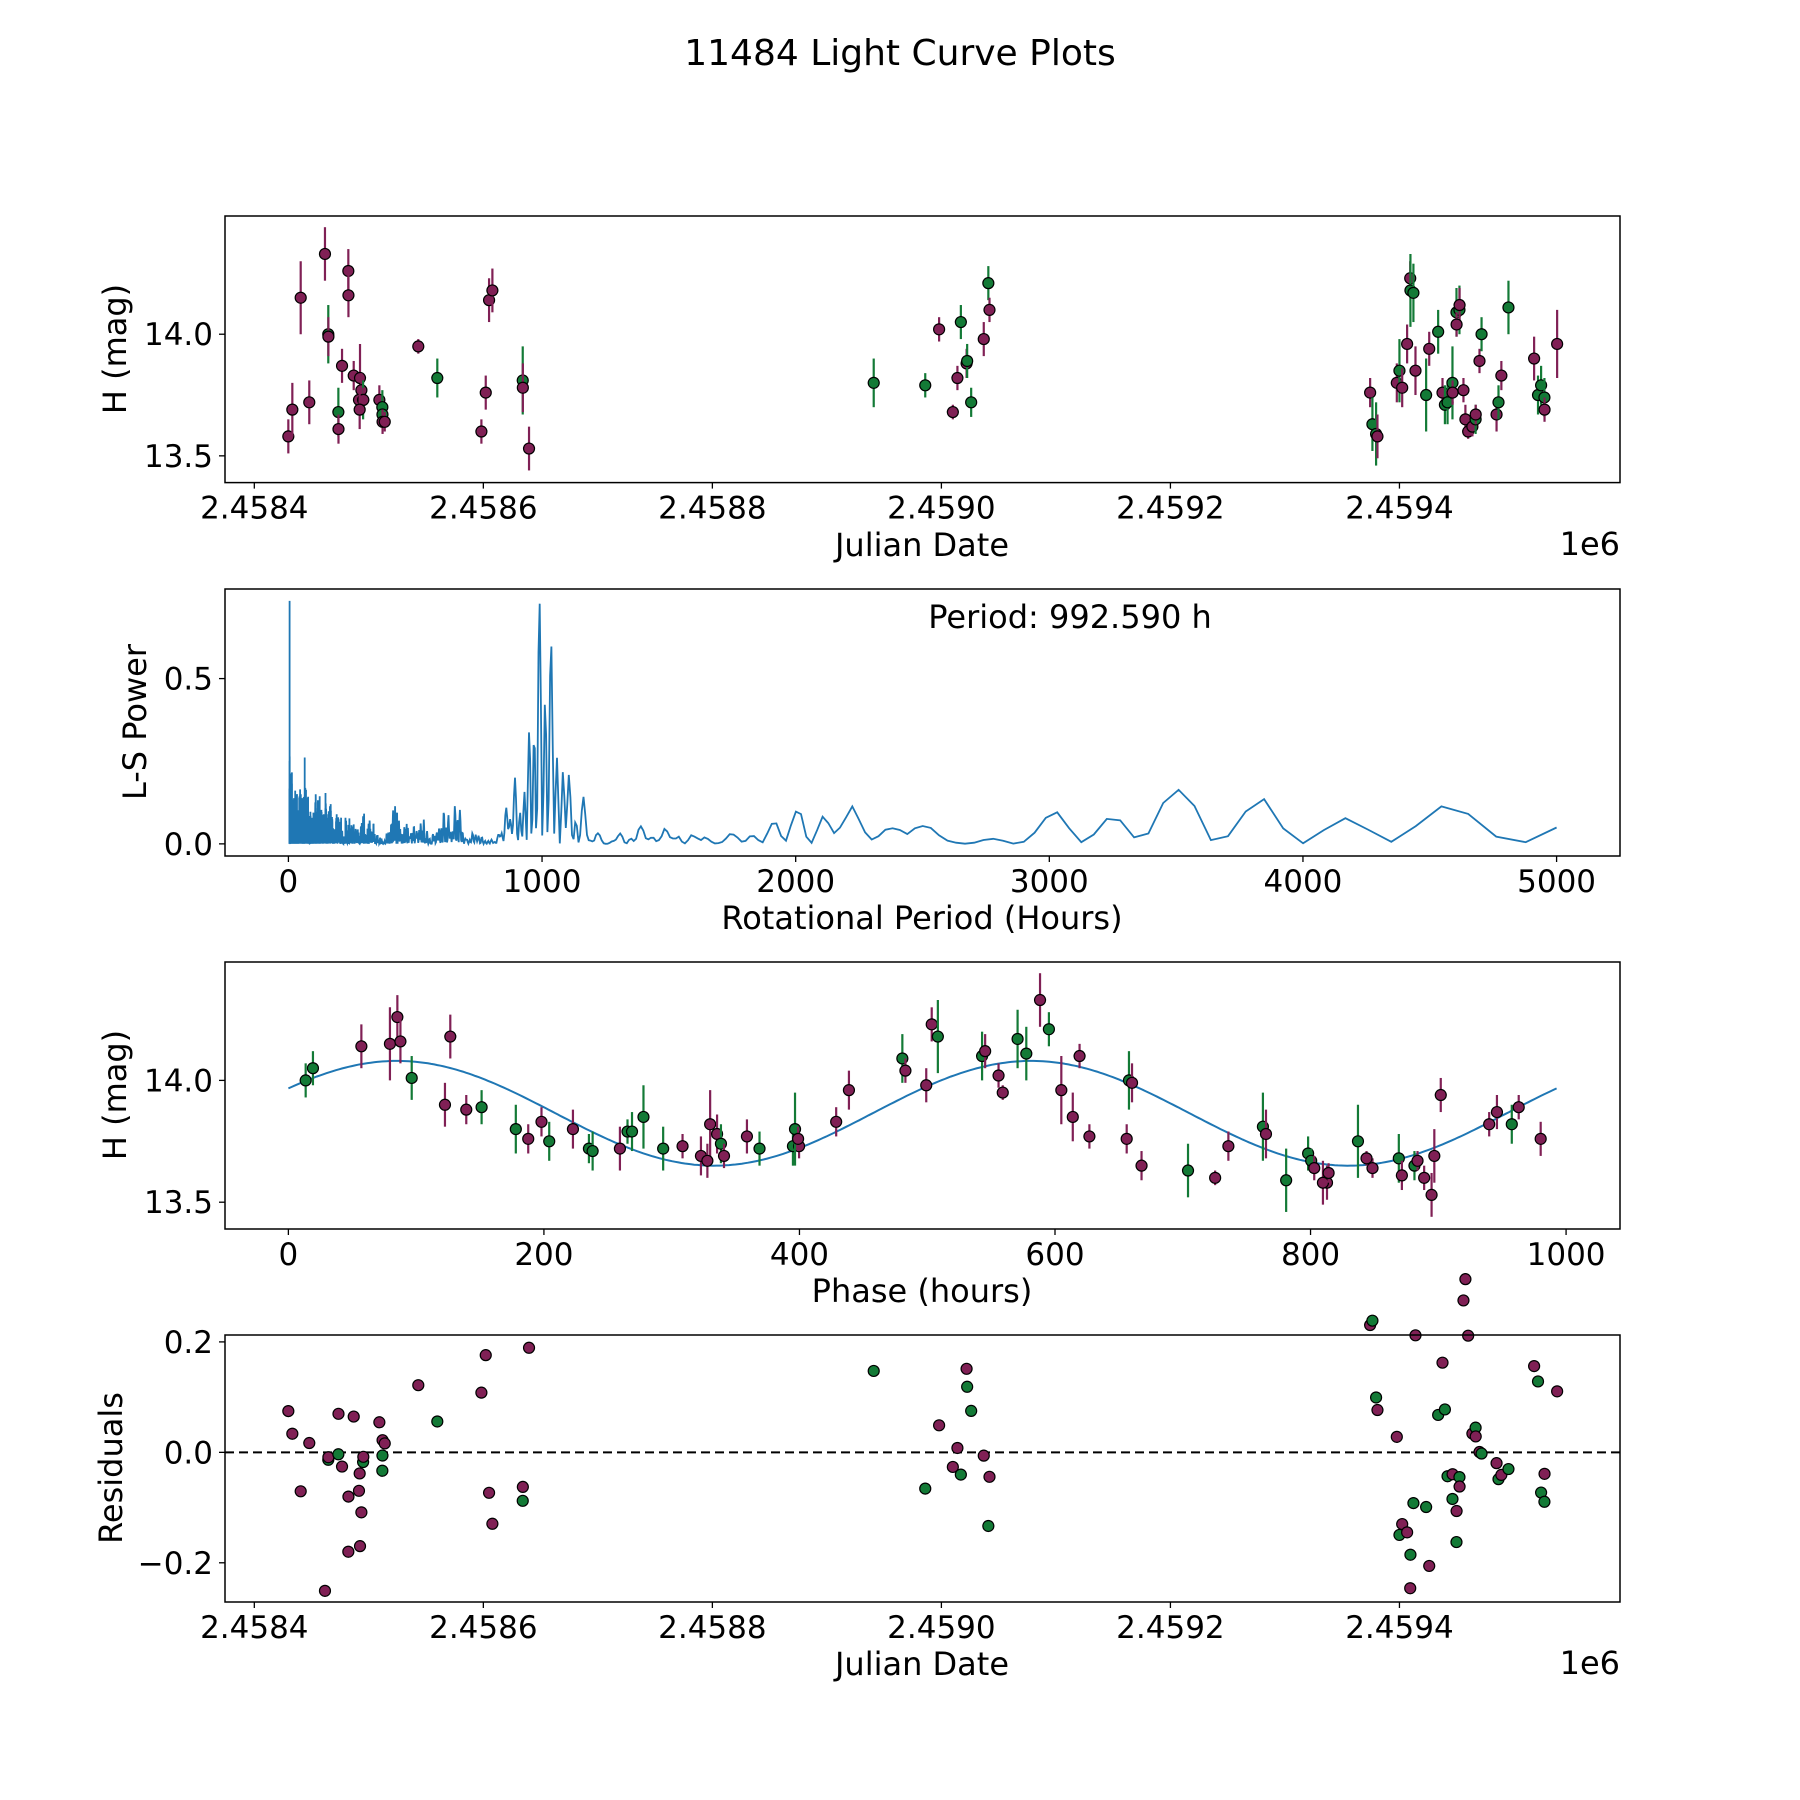  What do you see at coordinates (115, 1095) in the screenshot?
I see `phased-ylabel: H (mag)` at bounding box center [115, 1095].